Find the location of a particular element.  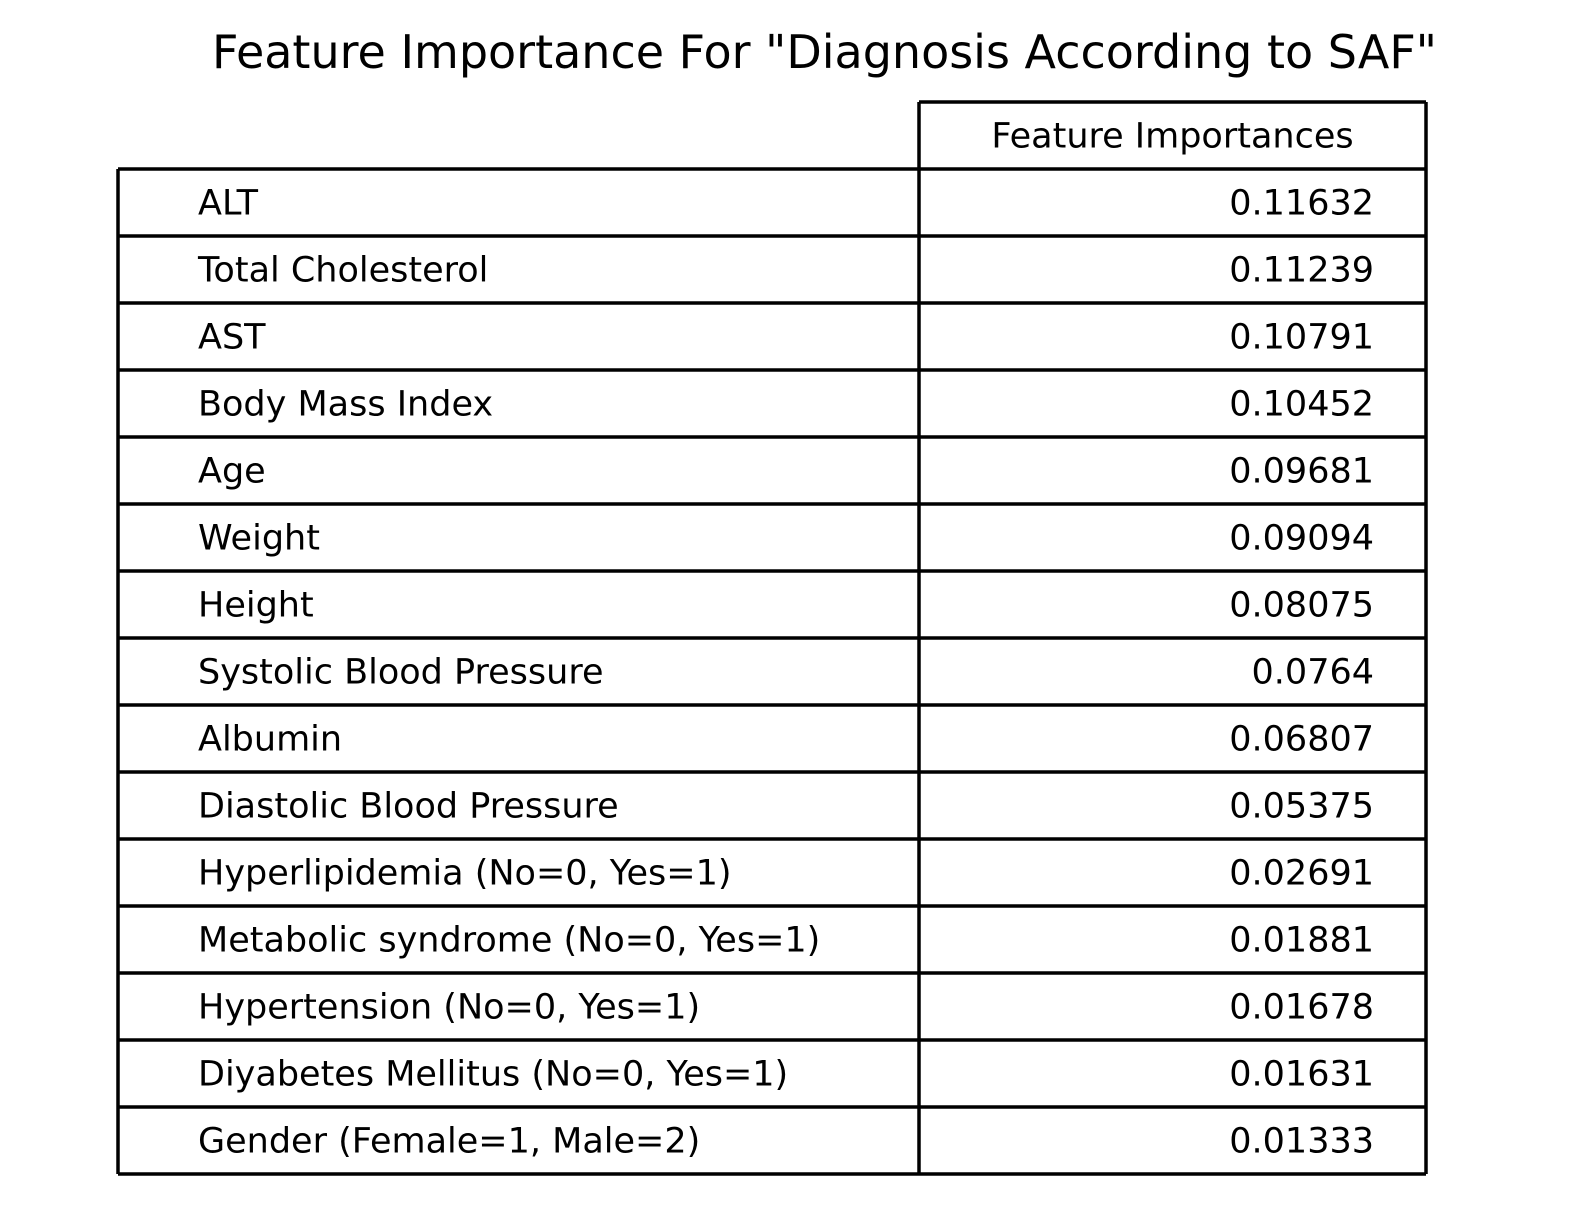

row-label: AST is located at coordinates (232, 338).